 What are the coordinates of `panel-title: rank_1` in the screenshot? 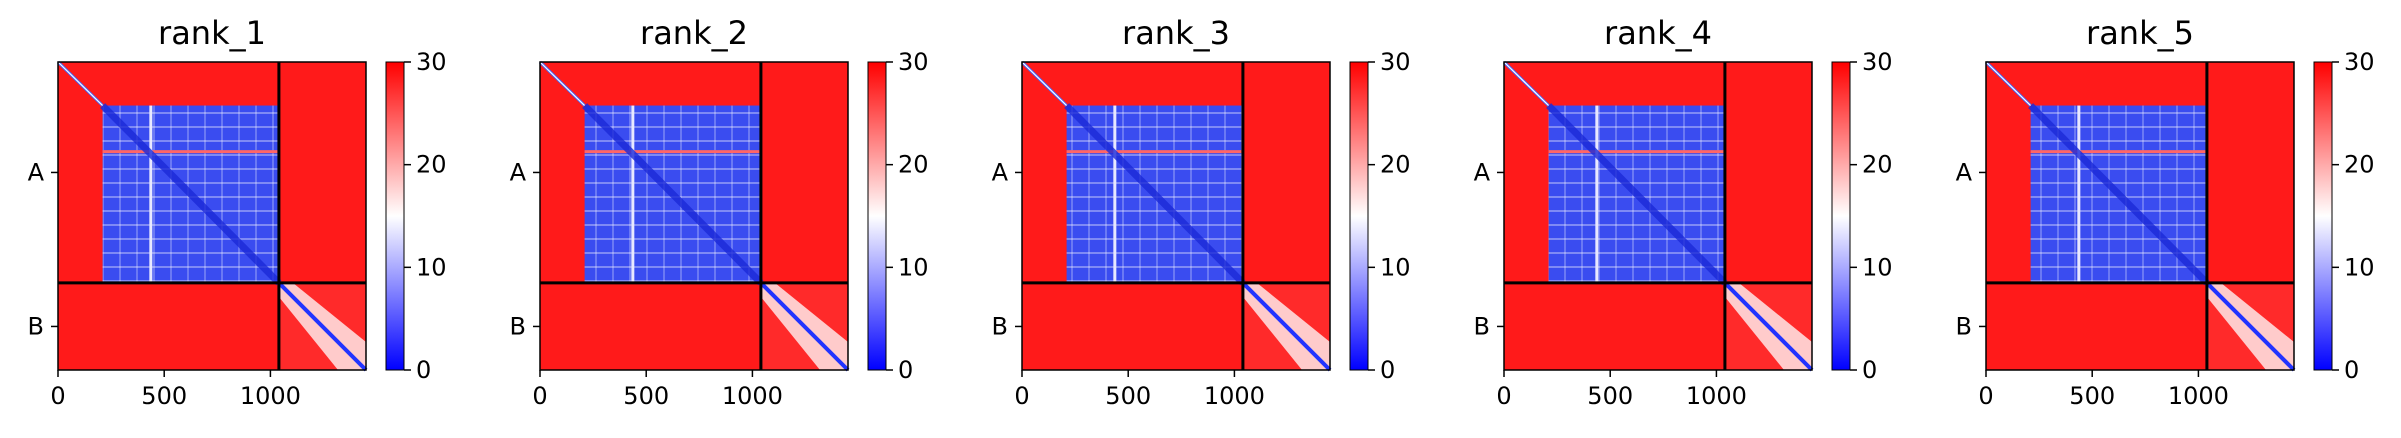 It's located at (212, 33).